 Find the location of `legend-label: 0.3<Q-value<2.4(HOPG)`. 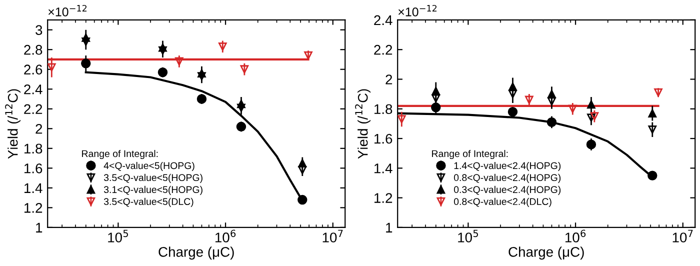

legend-label: 0.3<Q-value<2.4(HOPG) is located at coordinates (507, 190).